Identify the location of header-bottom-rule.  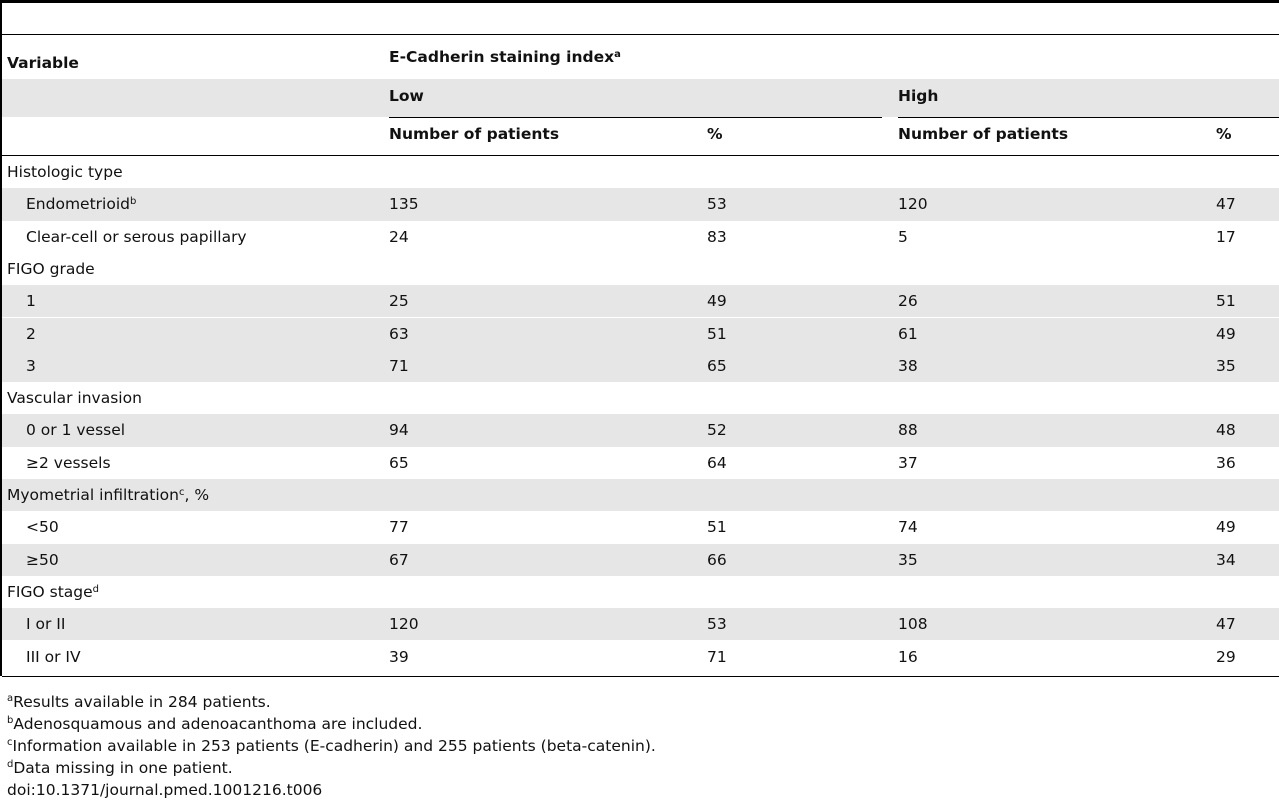
(640, 155).